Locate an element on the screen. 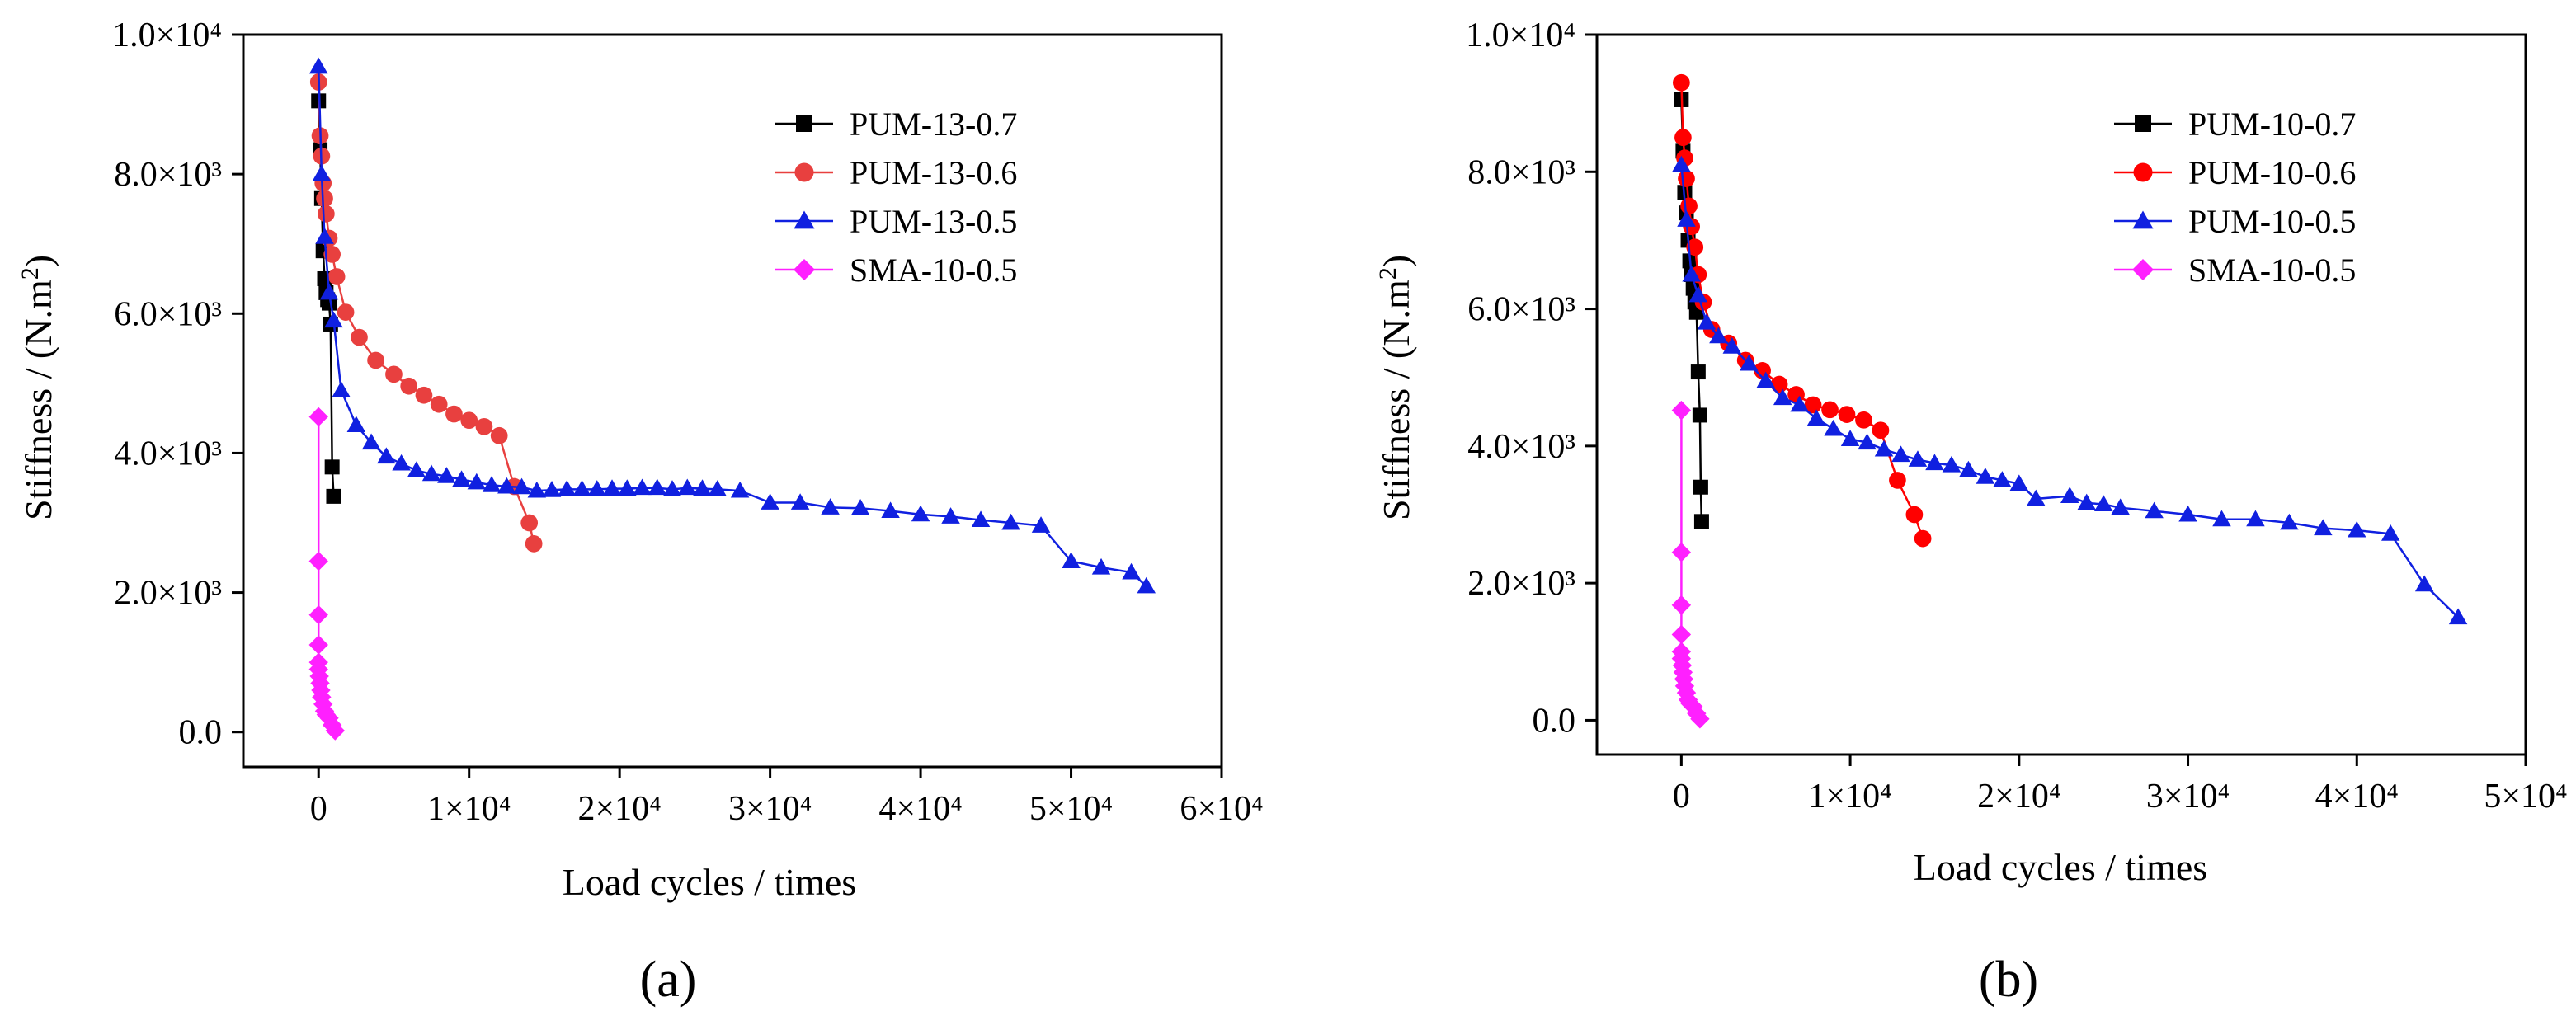  x-tick-label: 0 is located at coordinates (1681, 797).